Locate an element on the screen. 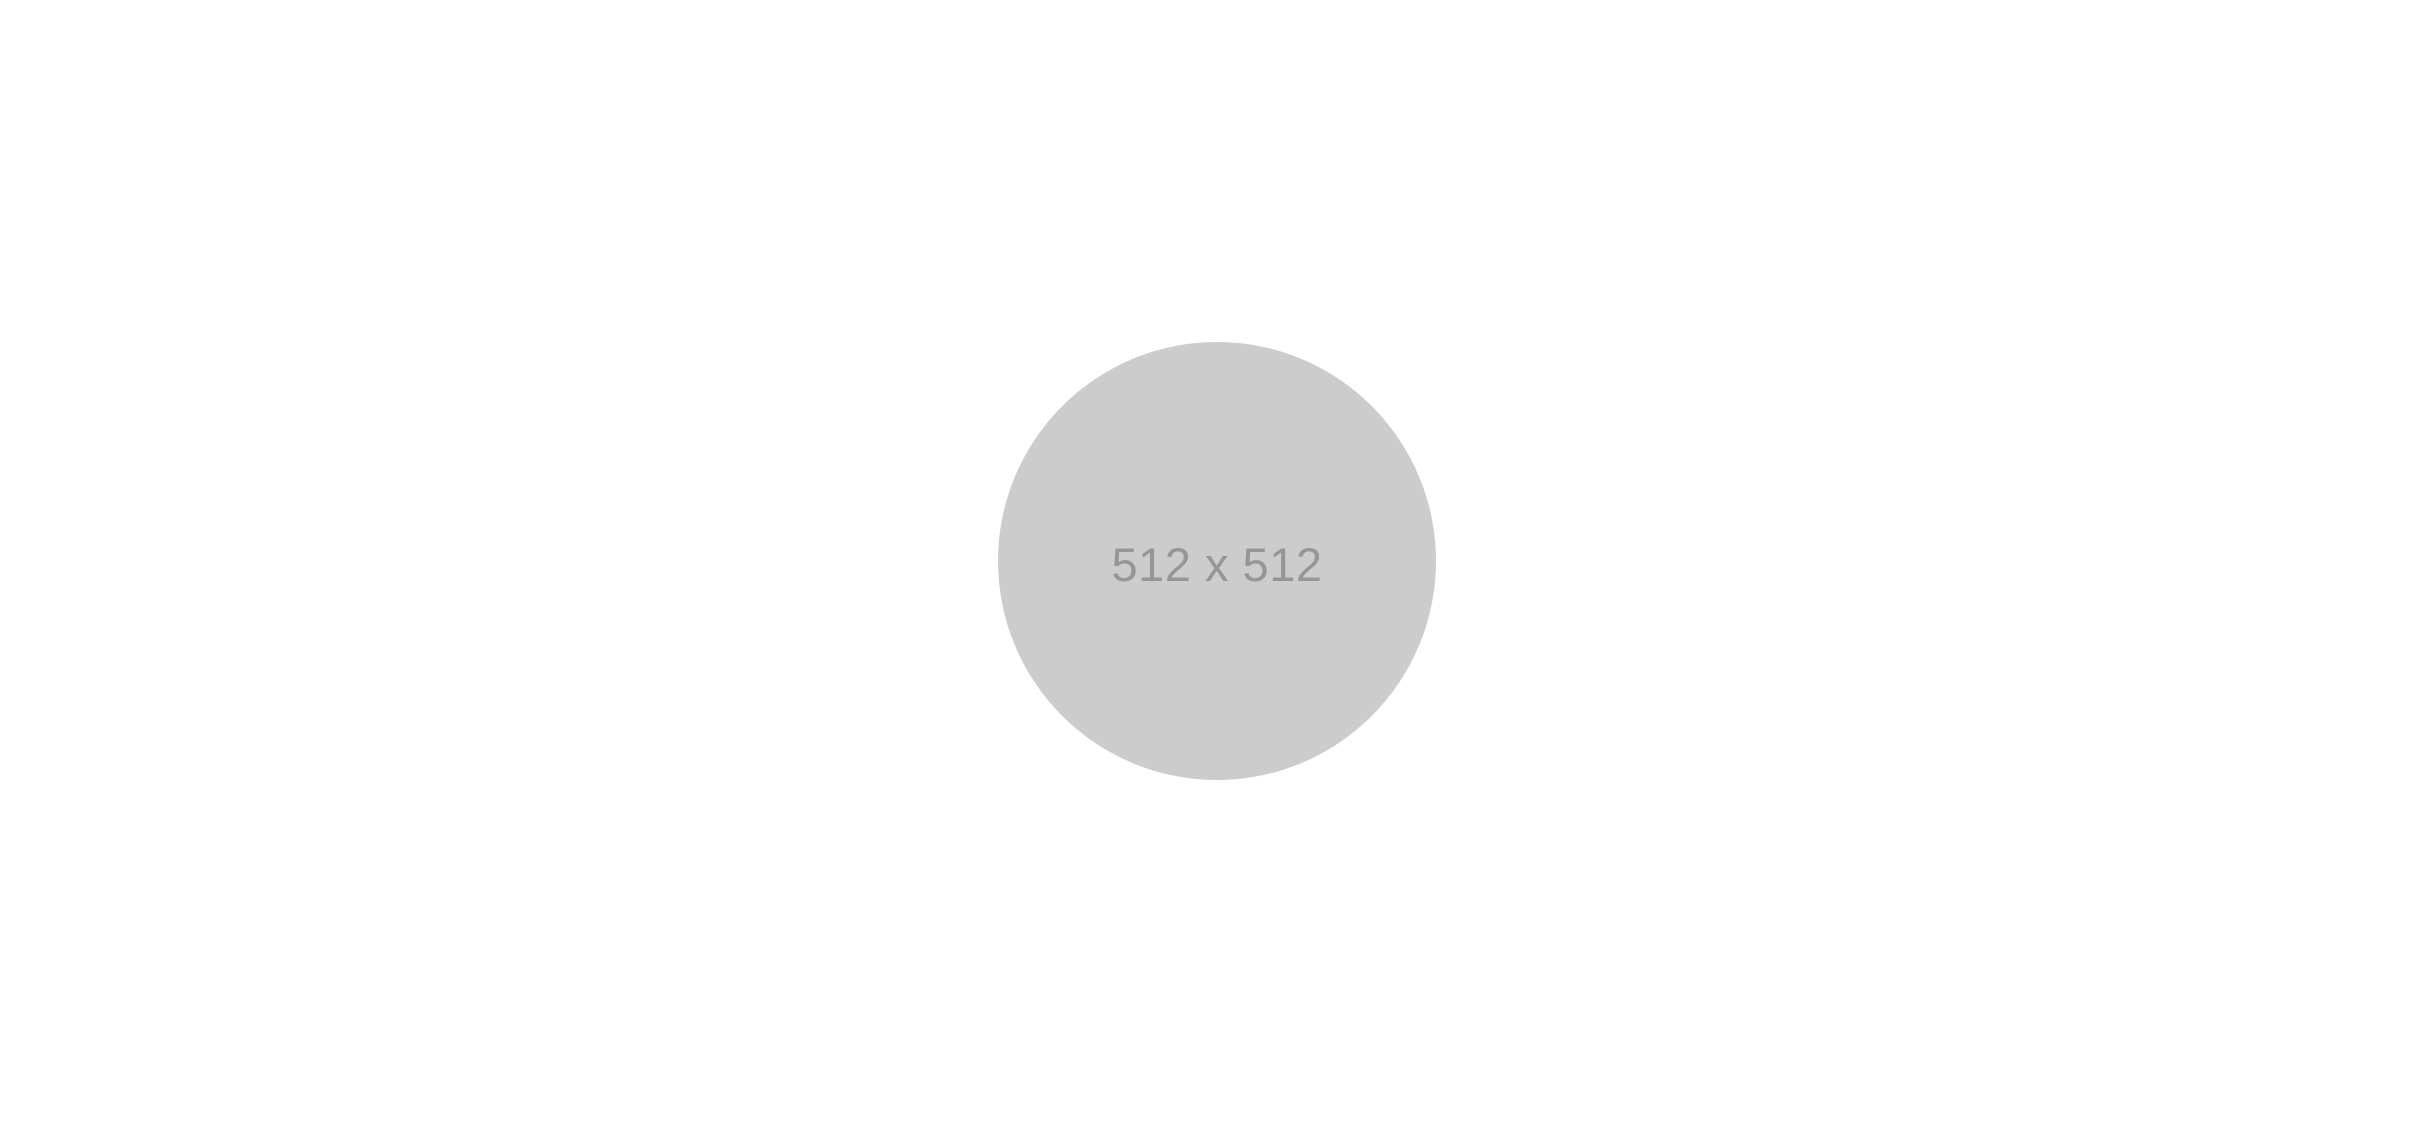  placeholder-dimensions-label: 512 x 512 is located at coordinates (1217, 564).